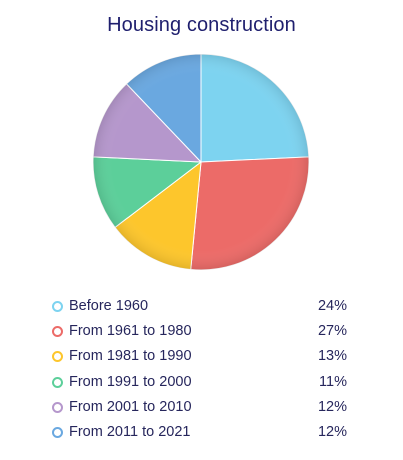  I want to click on legend-value: 13%, so click(332, 356).